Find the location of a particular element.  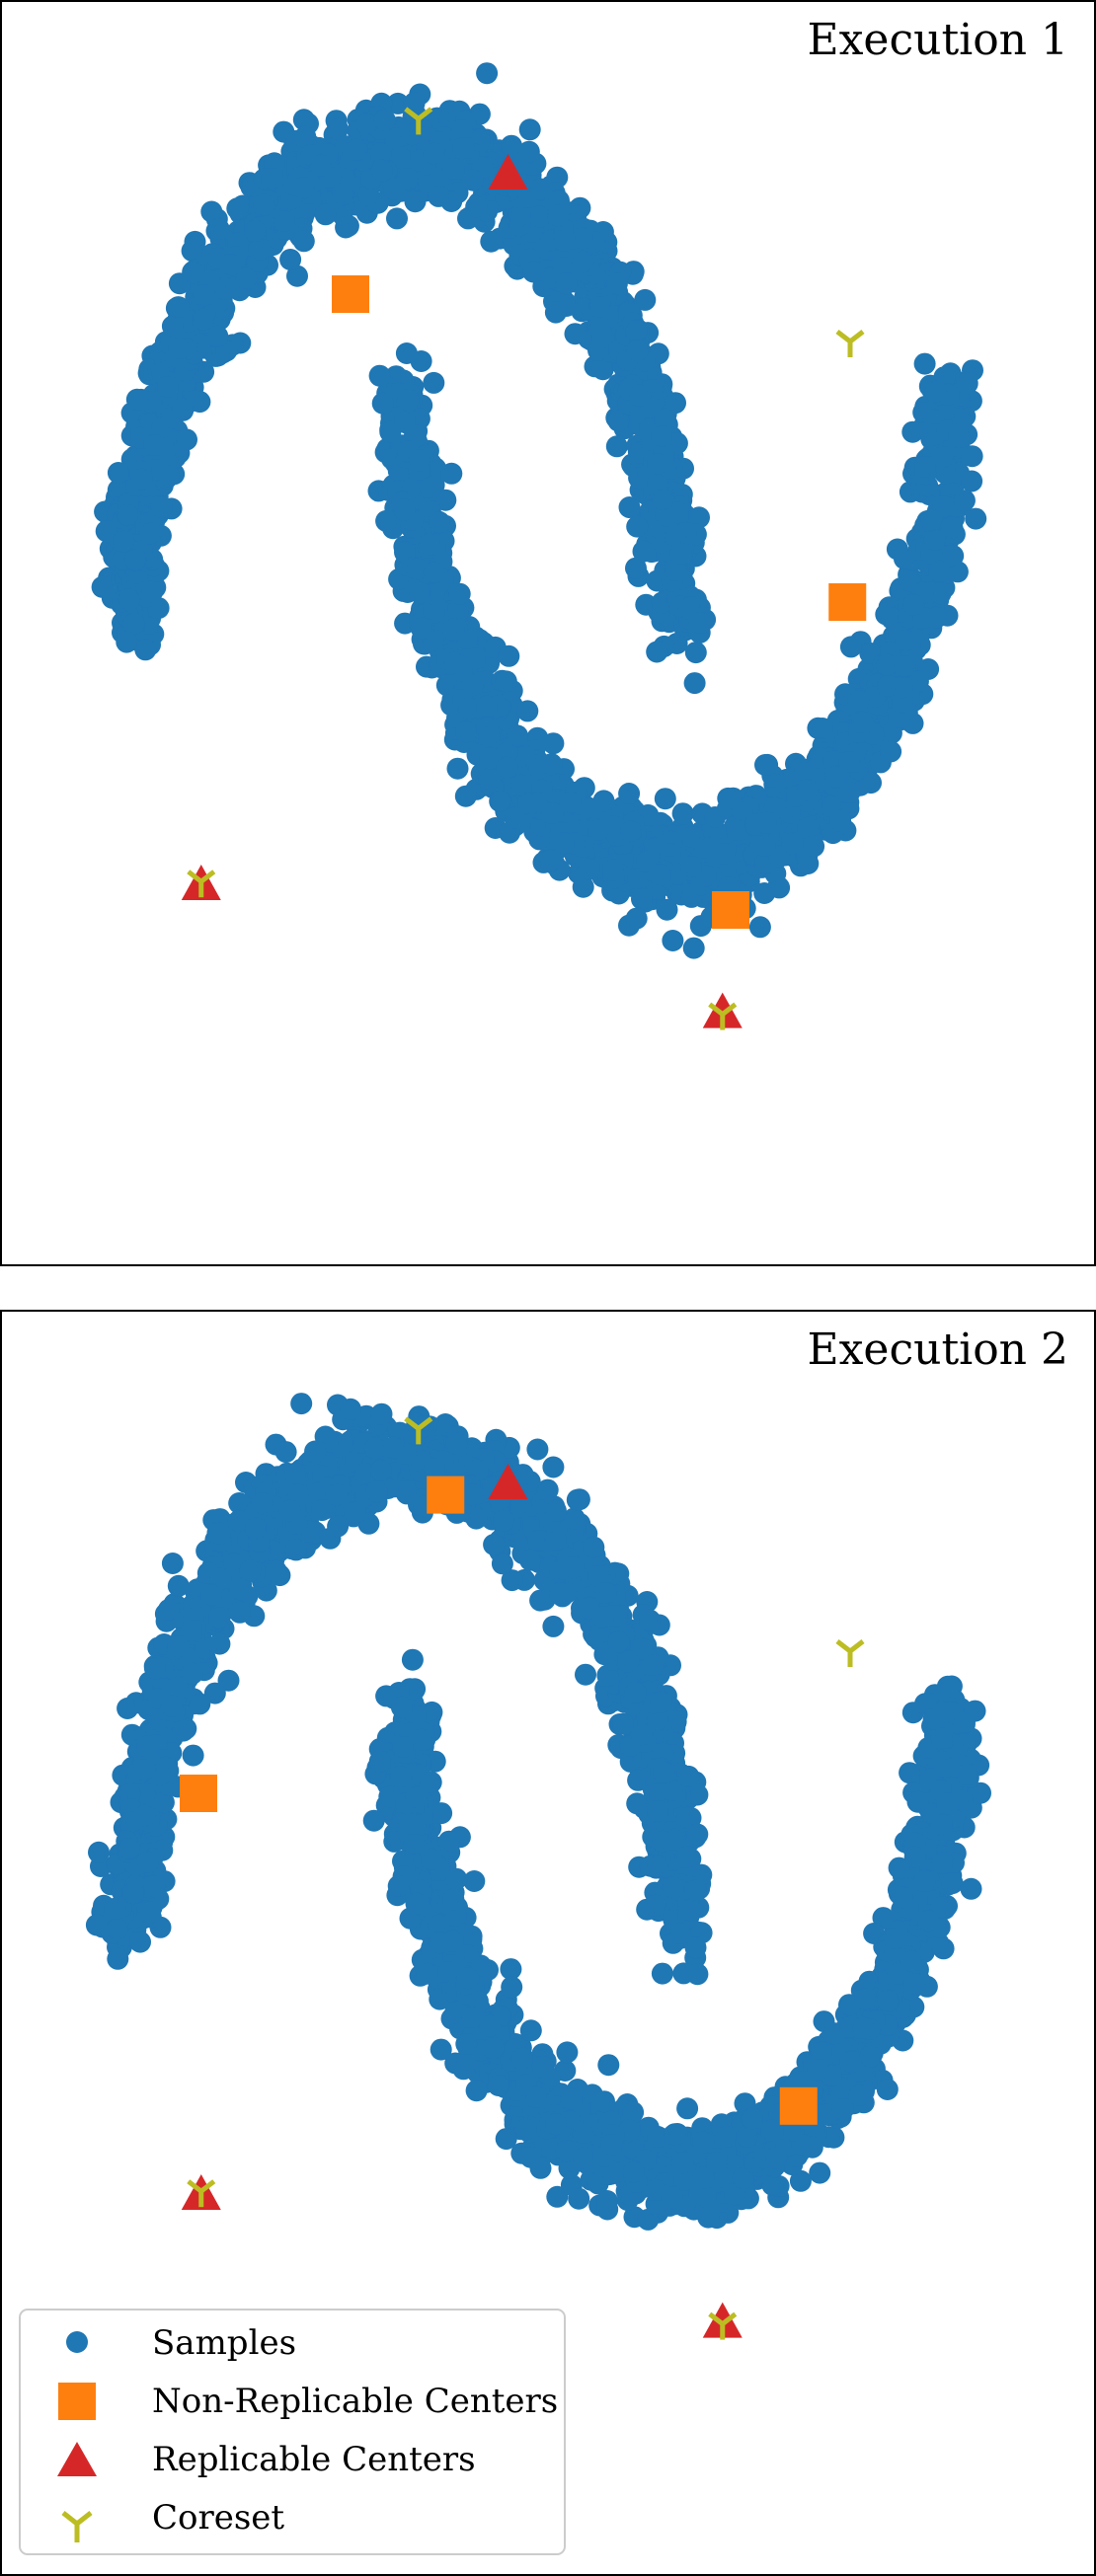

non-replicable-center is located at coordinates (730, 910).